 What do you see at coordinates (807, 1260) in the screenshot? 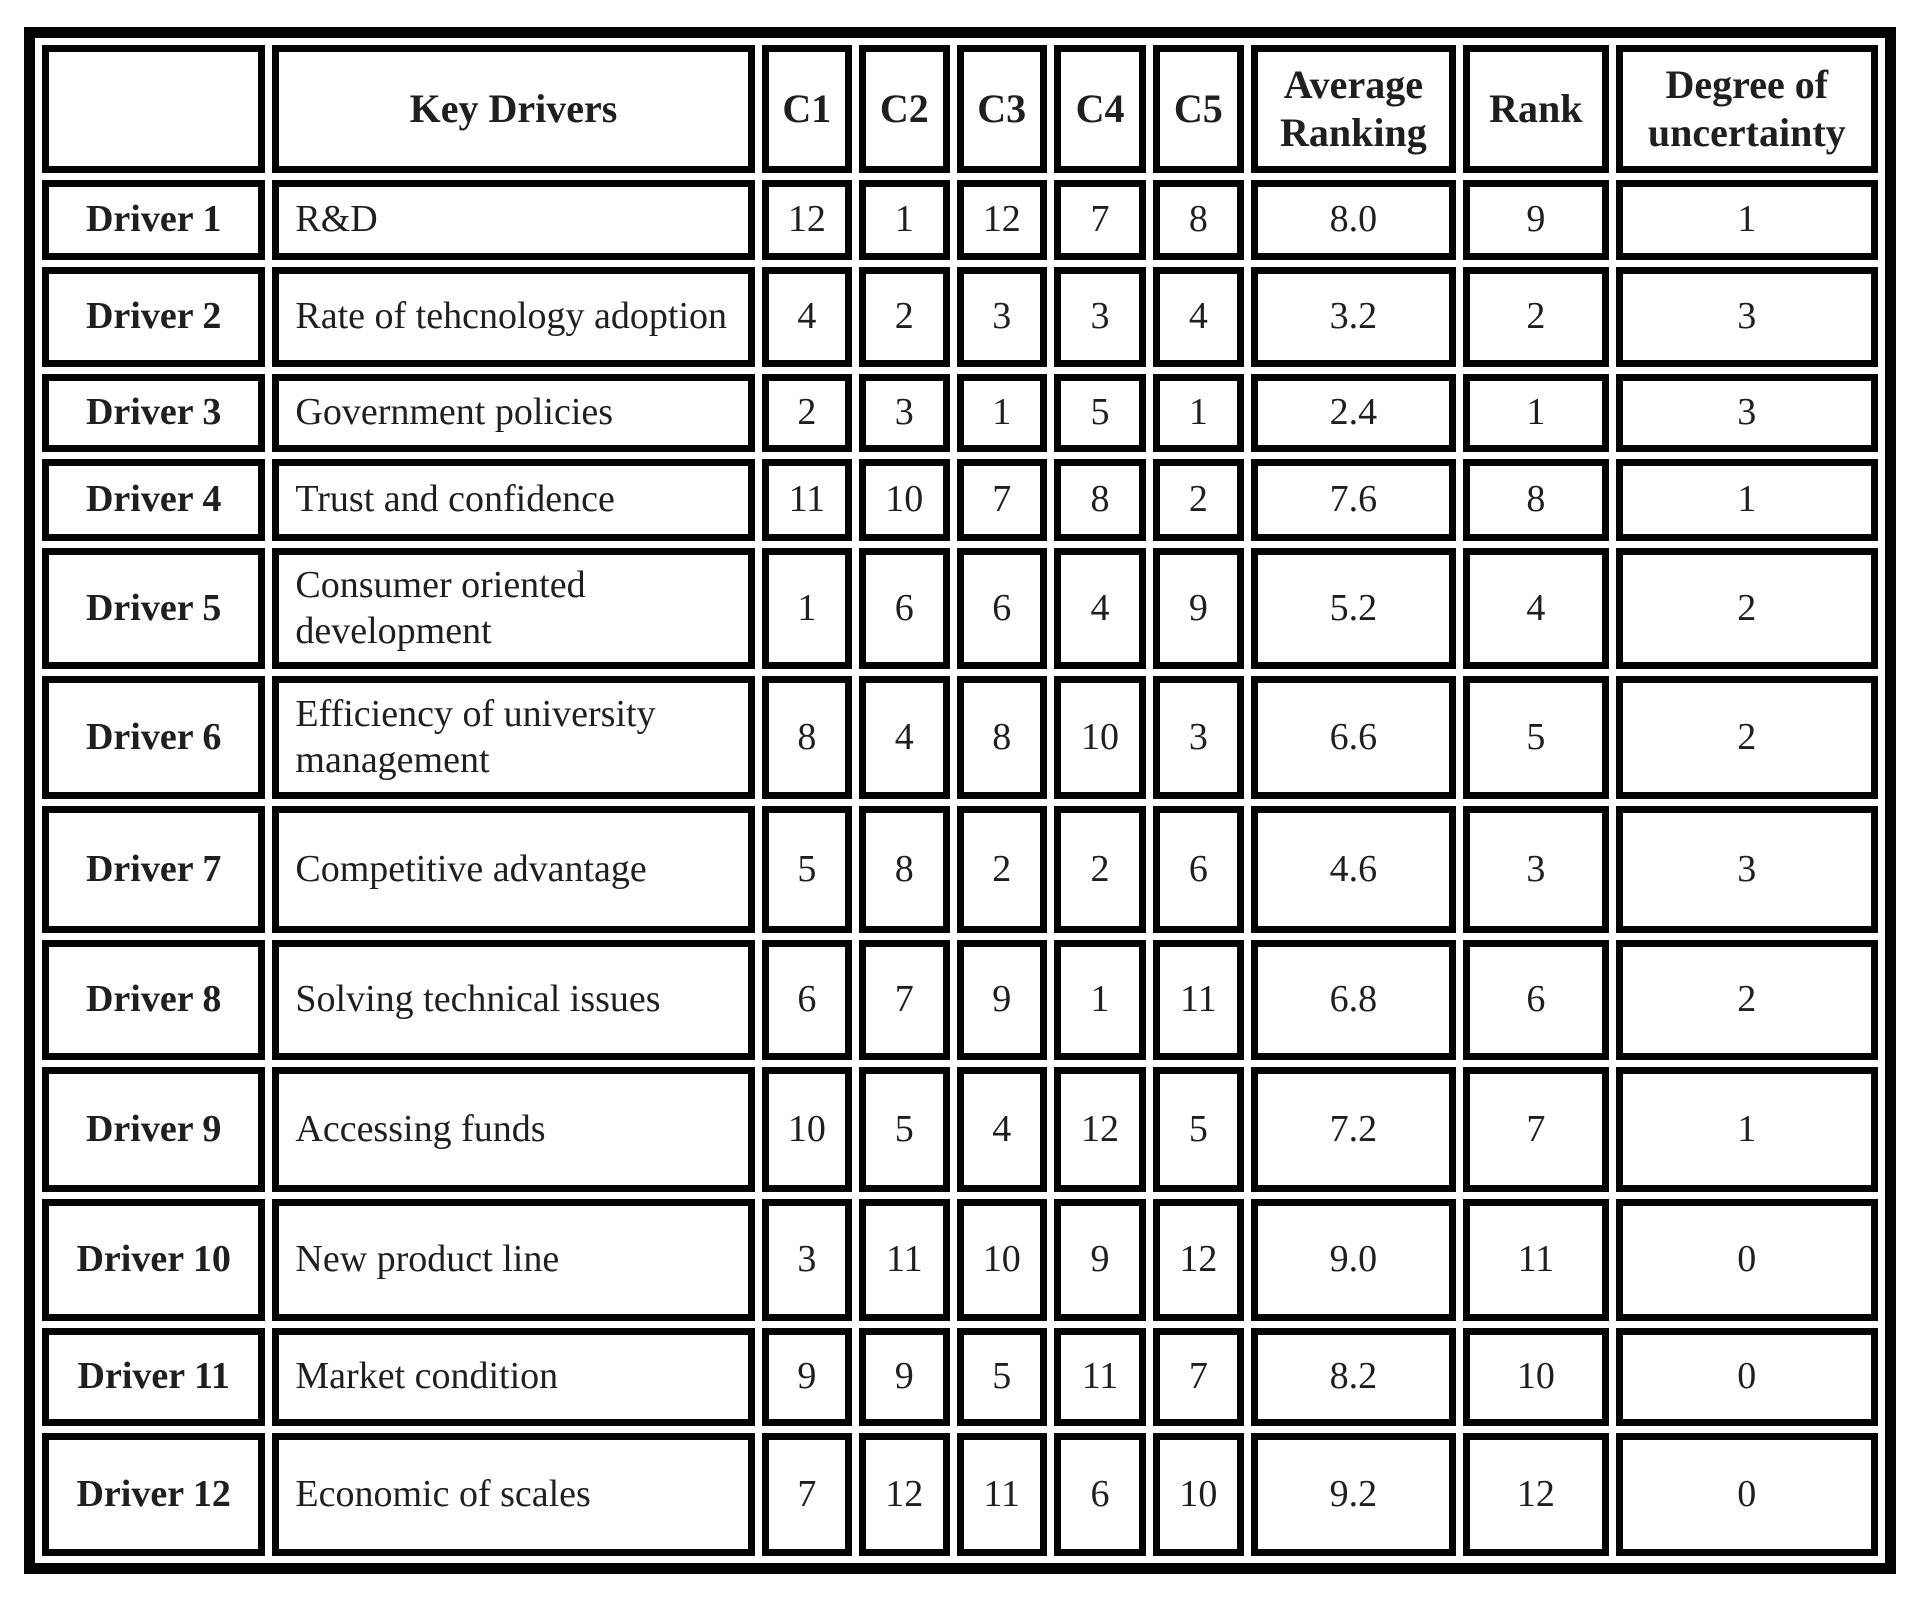
I see `c1-value: 3` at bounding box center [807, 1260].